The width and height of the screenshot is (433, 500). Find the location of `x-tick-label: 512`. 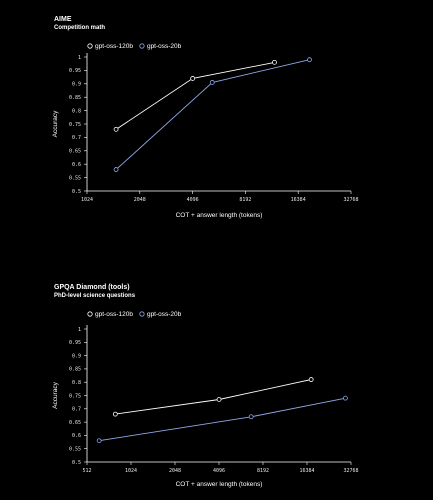

x-tick-label: 512 is located at coordinates (86, 471).